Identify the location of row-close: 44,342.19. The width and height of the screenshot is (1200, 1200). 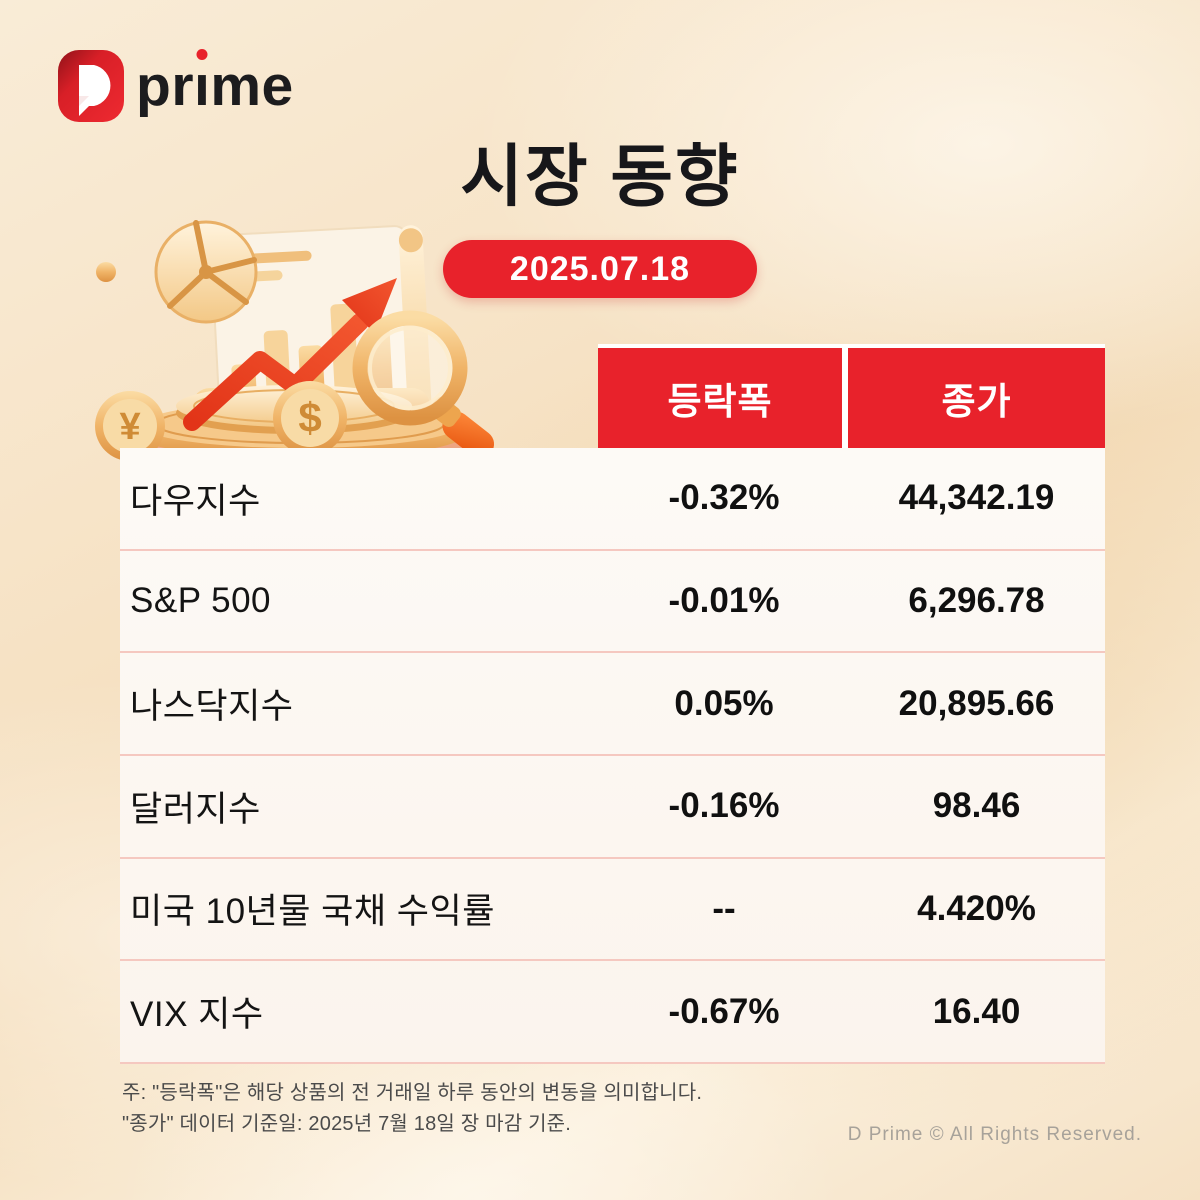
(976, 498).